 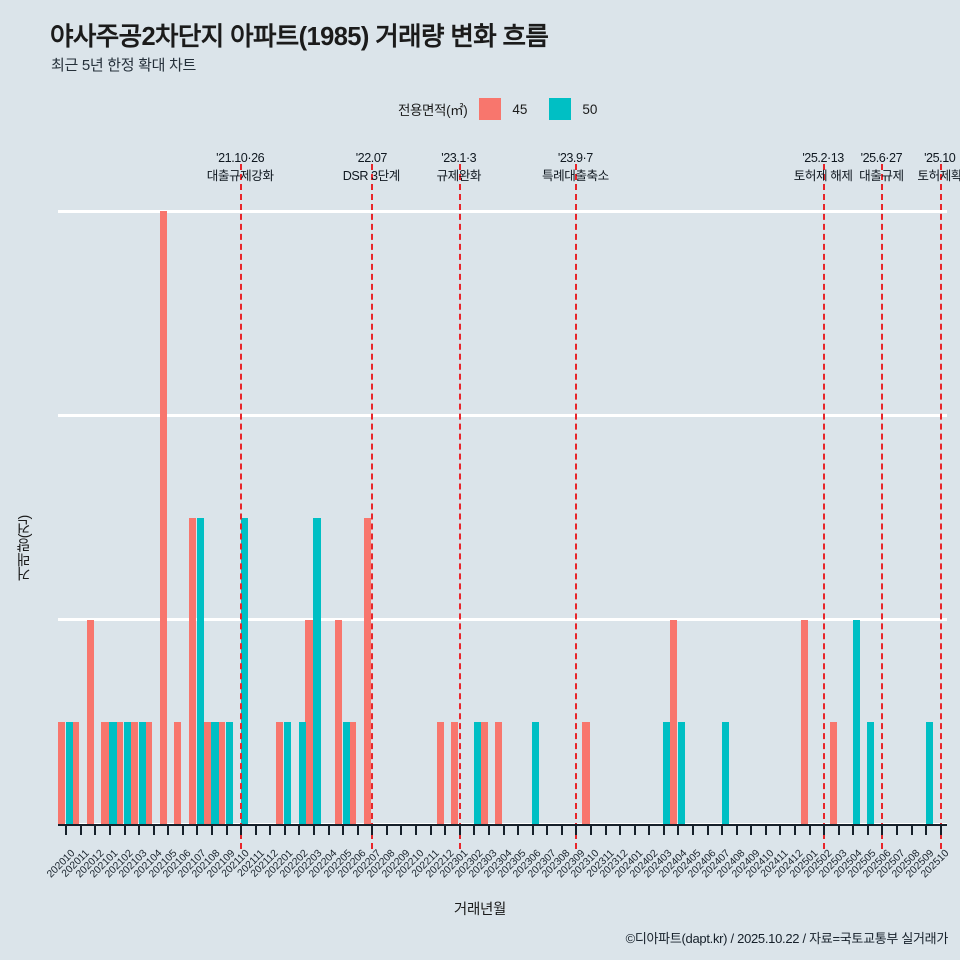 What do you see at coordinates (938, 176) in the screenshot?
I see `event-label: 토허제확` at bounding box center [938, 176].